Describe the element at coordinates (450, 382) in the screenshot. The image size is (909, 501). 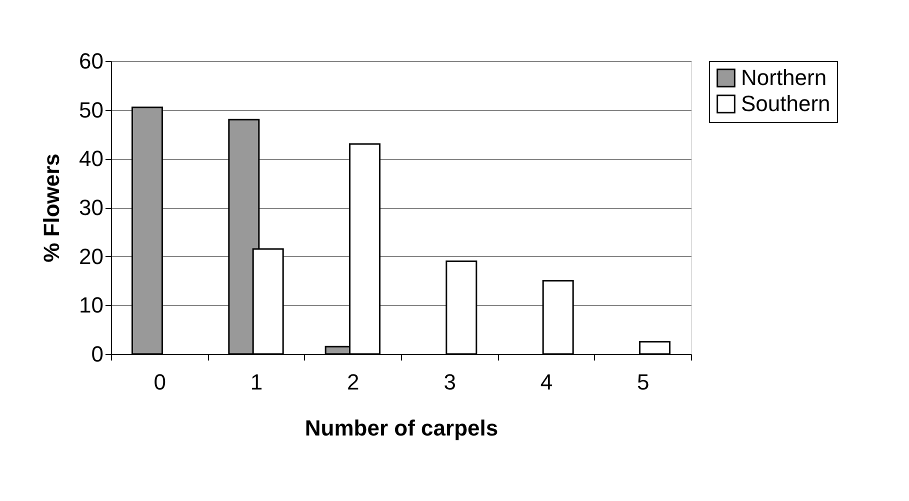
I see `x-tick-label: 3` at that location.